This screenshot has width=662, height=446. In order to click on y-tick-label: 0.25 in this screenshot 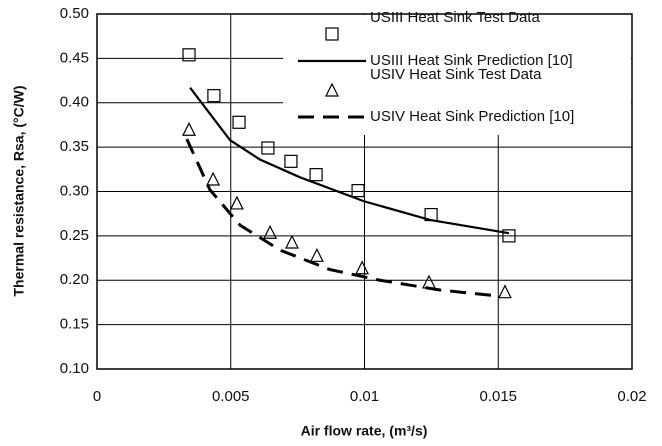, I will do `click(74, 235)`.